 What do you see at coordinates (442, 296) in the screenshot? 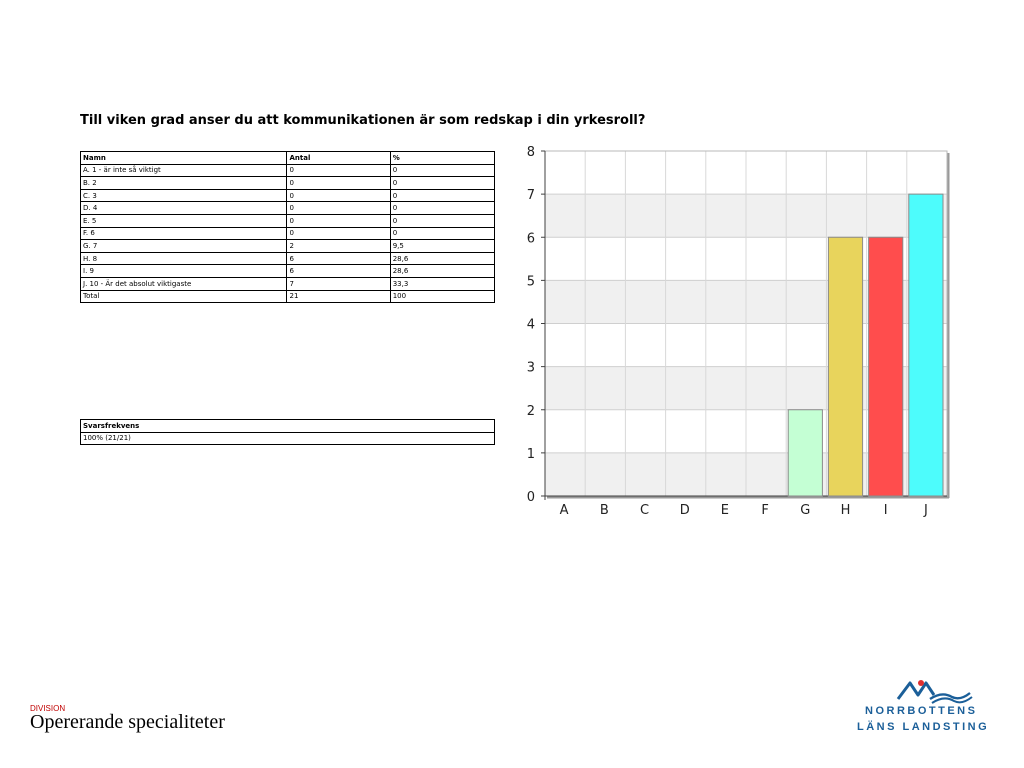
I see `row-cell-percent: 100` at bounding box center [442, 296].